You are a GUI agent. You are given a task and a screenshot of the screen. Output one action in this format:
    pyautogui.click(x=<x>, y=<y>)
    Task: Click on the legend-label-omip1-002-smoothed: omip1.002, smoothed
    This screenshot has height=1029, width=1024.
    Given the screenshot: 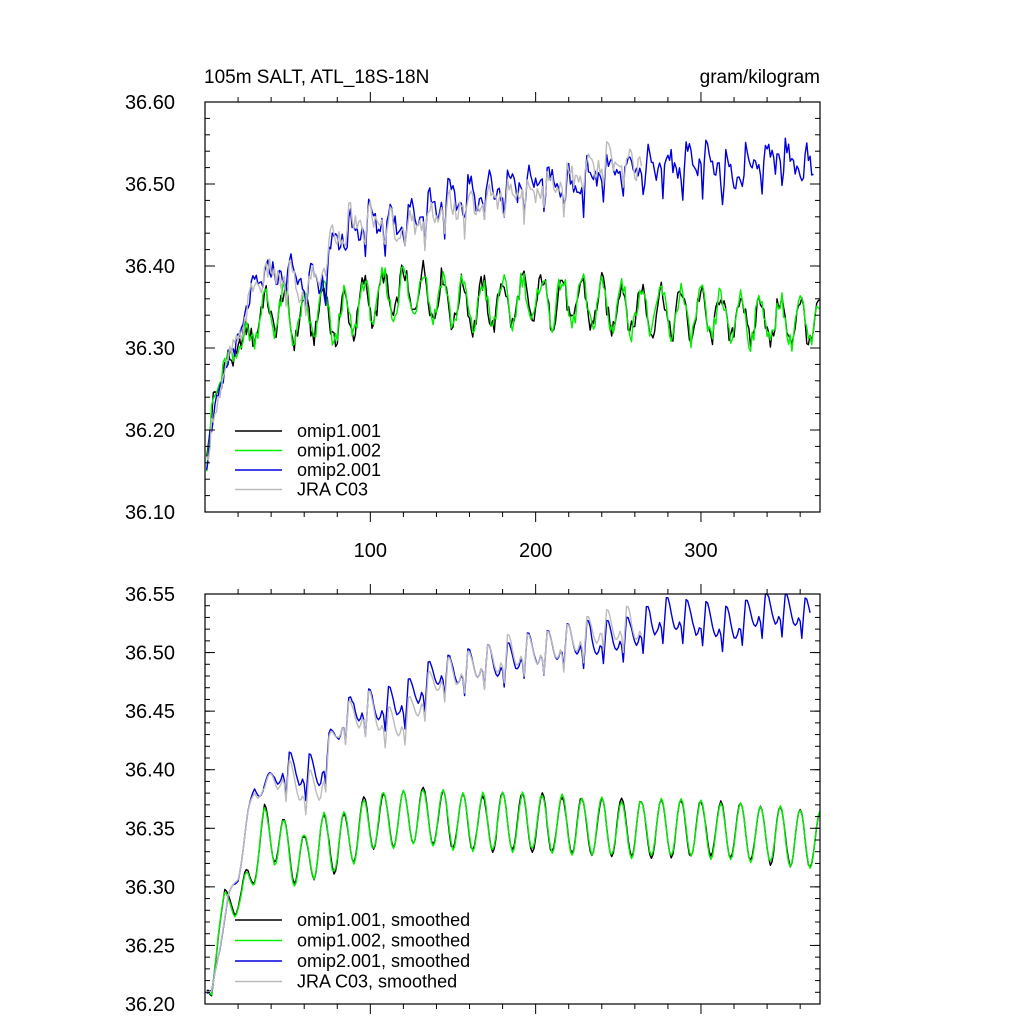 What is the action you would take?
    pyautogui.click(x=383, y=941)
    